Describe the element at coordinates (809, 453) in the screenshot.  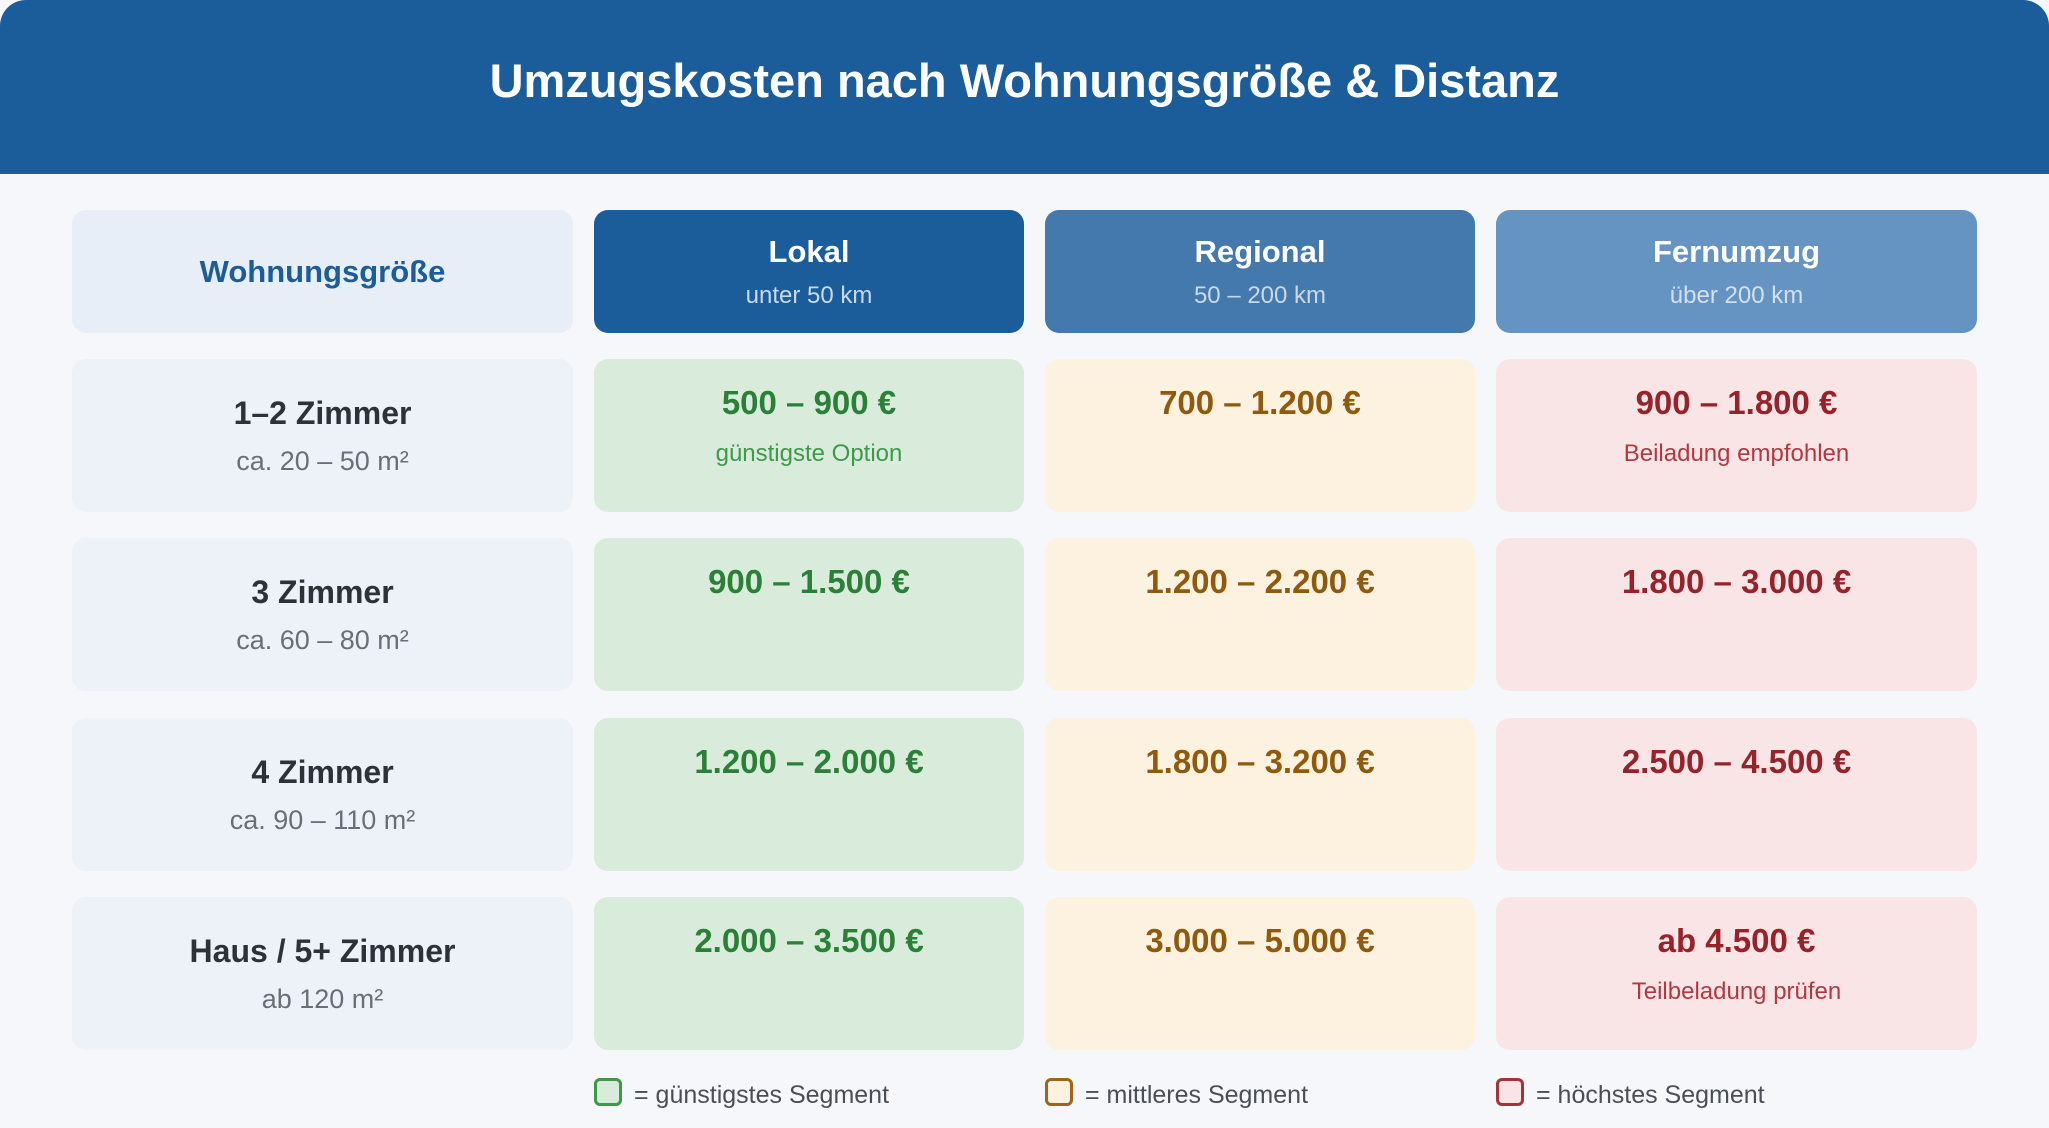
I see `price-note: günstigste Option` at that location.